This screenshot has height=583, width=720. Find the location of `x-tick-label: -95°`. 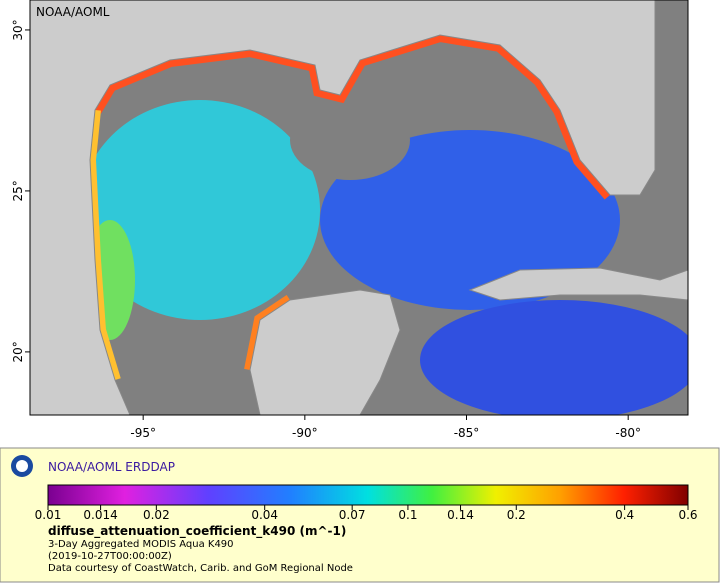

x-tick-label: -95° is located at coordinates (143, 433).